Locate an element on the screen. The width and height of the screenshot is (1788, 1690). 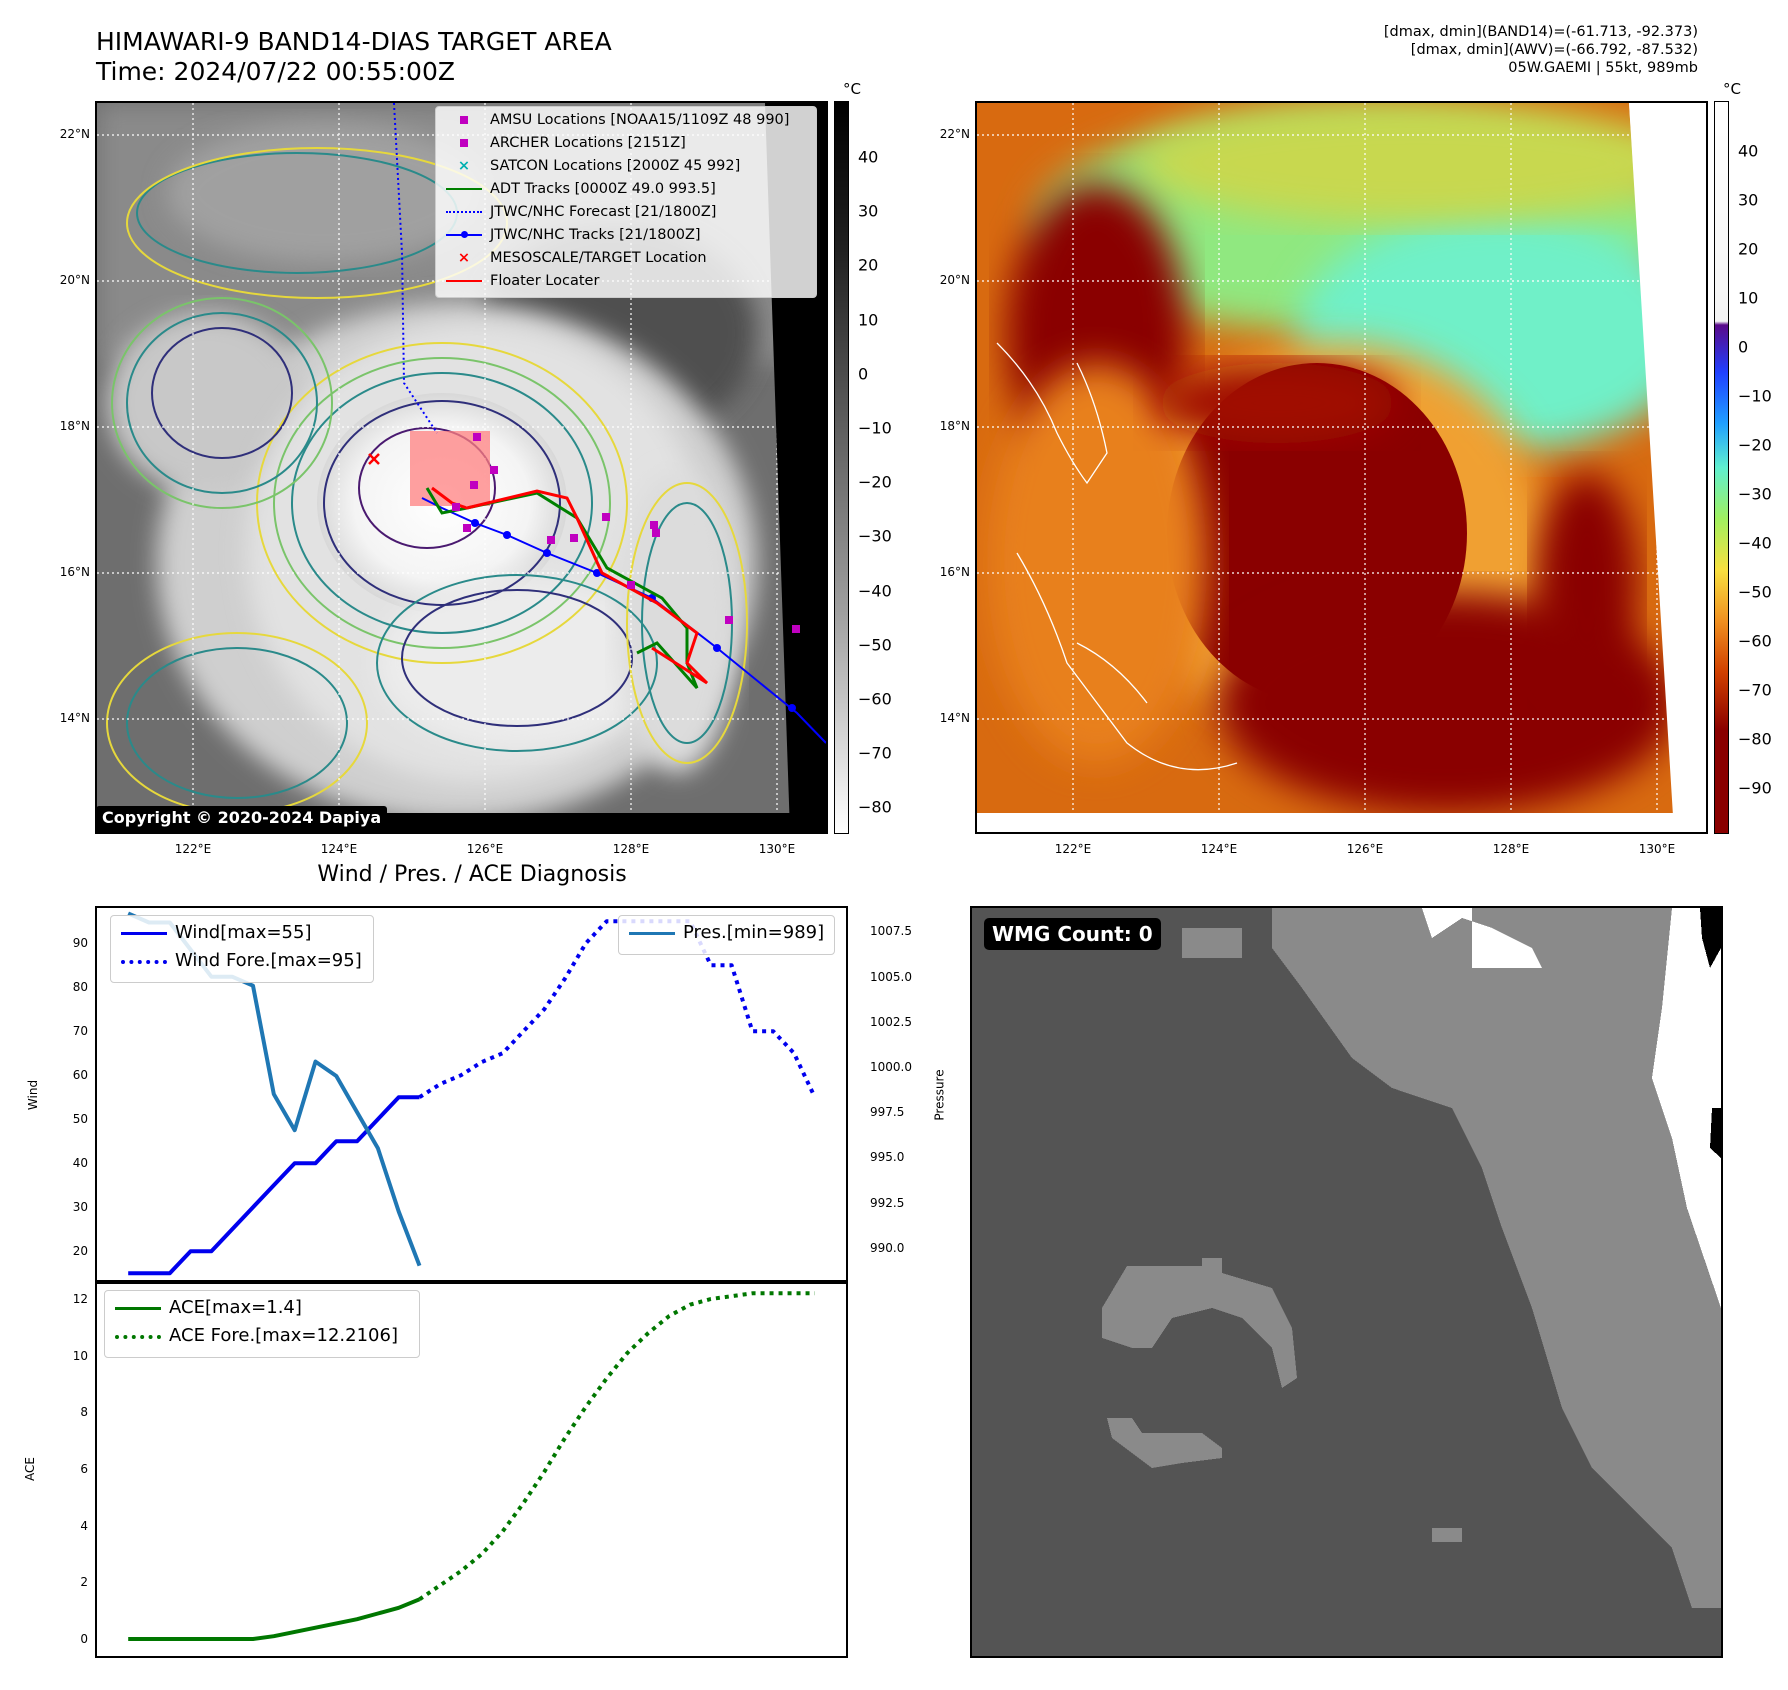
chart-title: HIMAWARI-9 BAND14-DIAS TARGET AREA is located at coordinates (354, 41).